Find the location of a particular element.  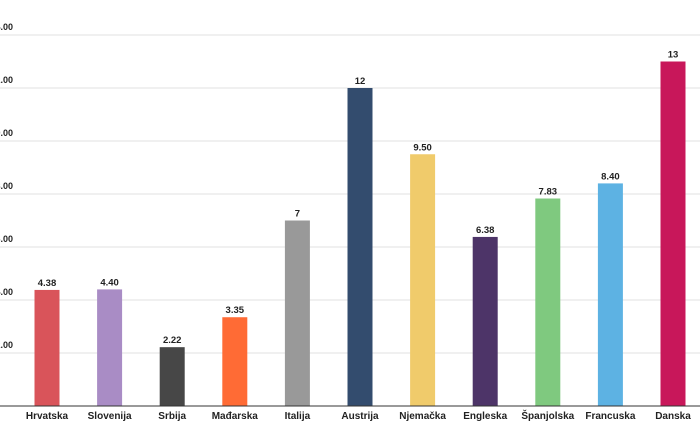

x-tick-label: Španjolska is located at coordinates (547, 415).